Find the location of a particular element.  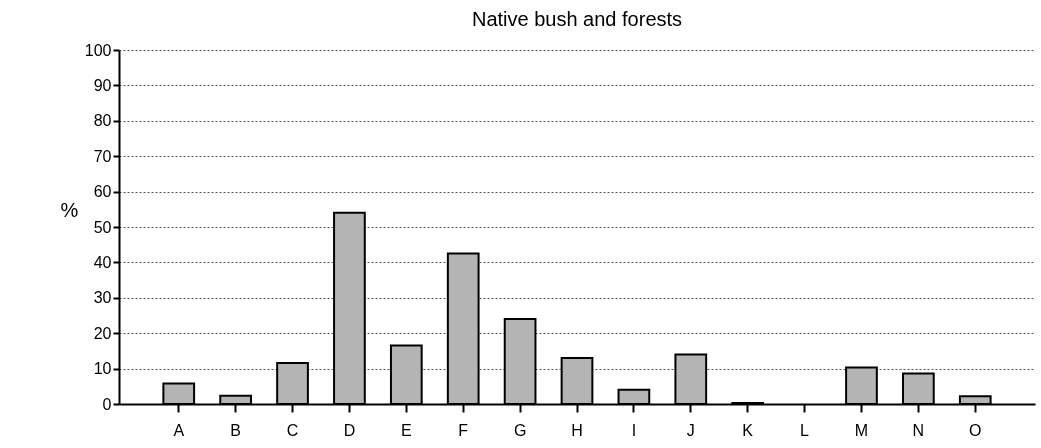

x-tick-label: K is located at coordinates (748, 430).